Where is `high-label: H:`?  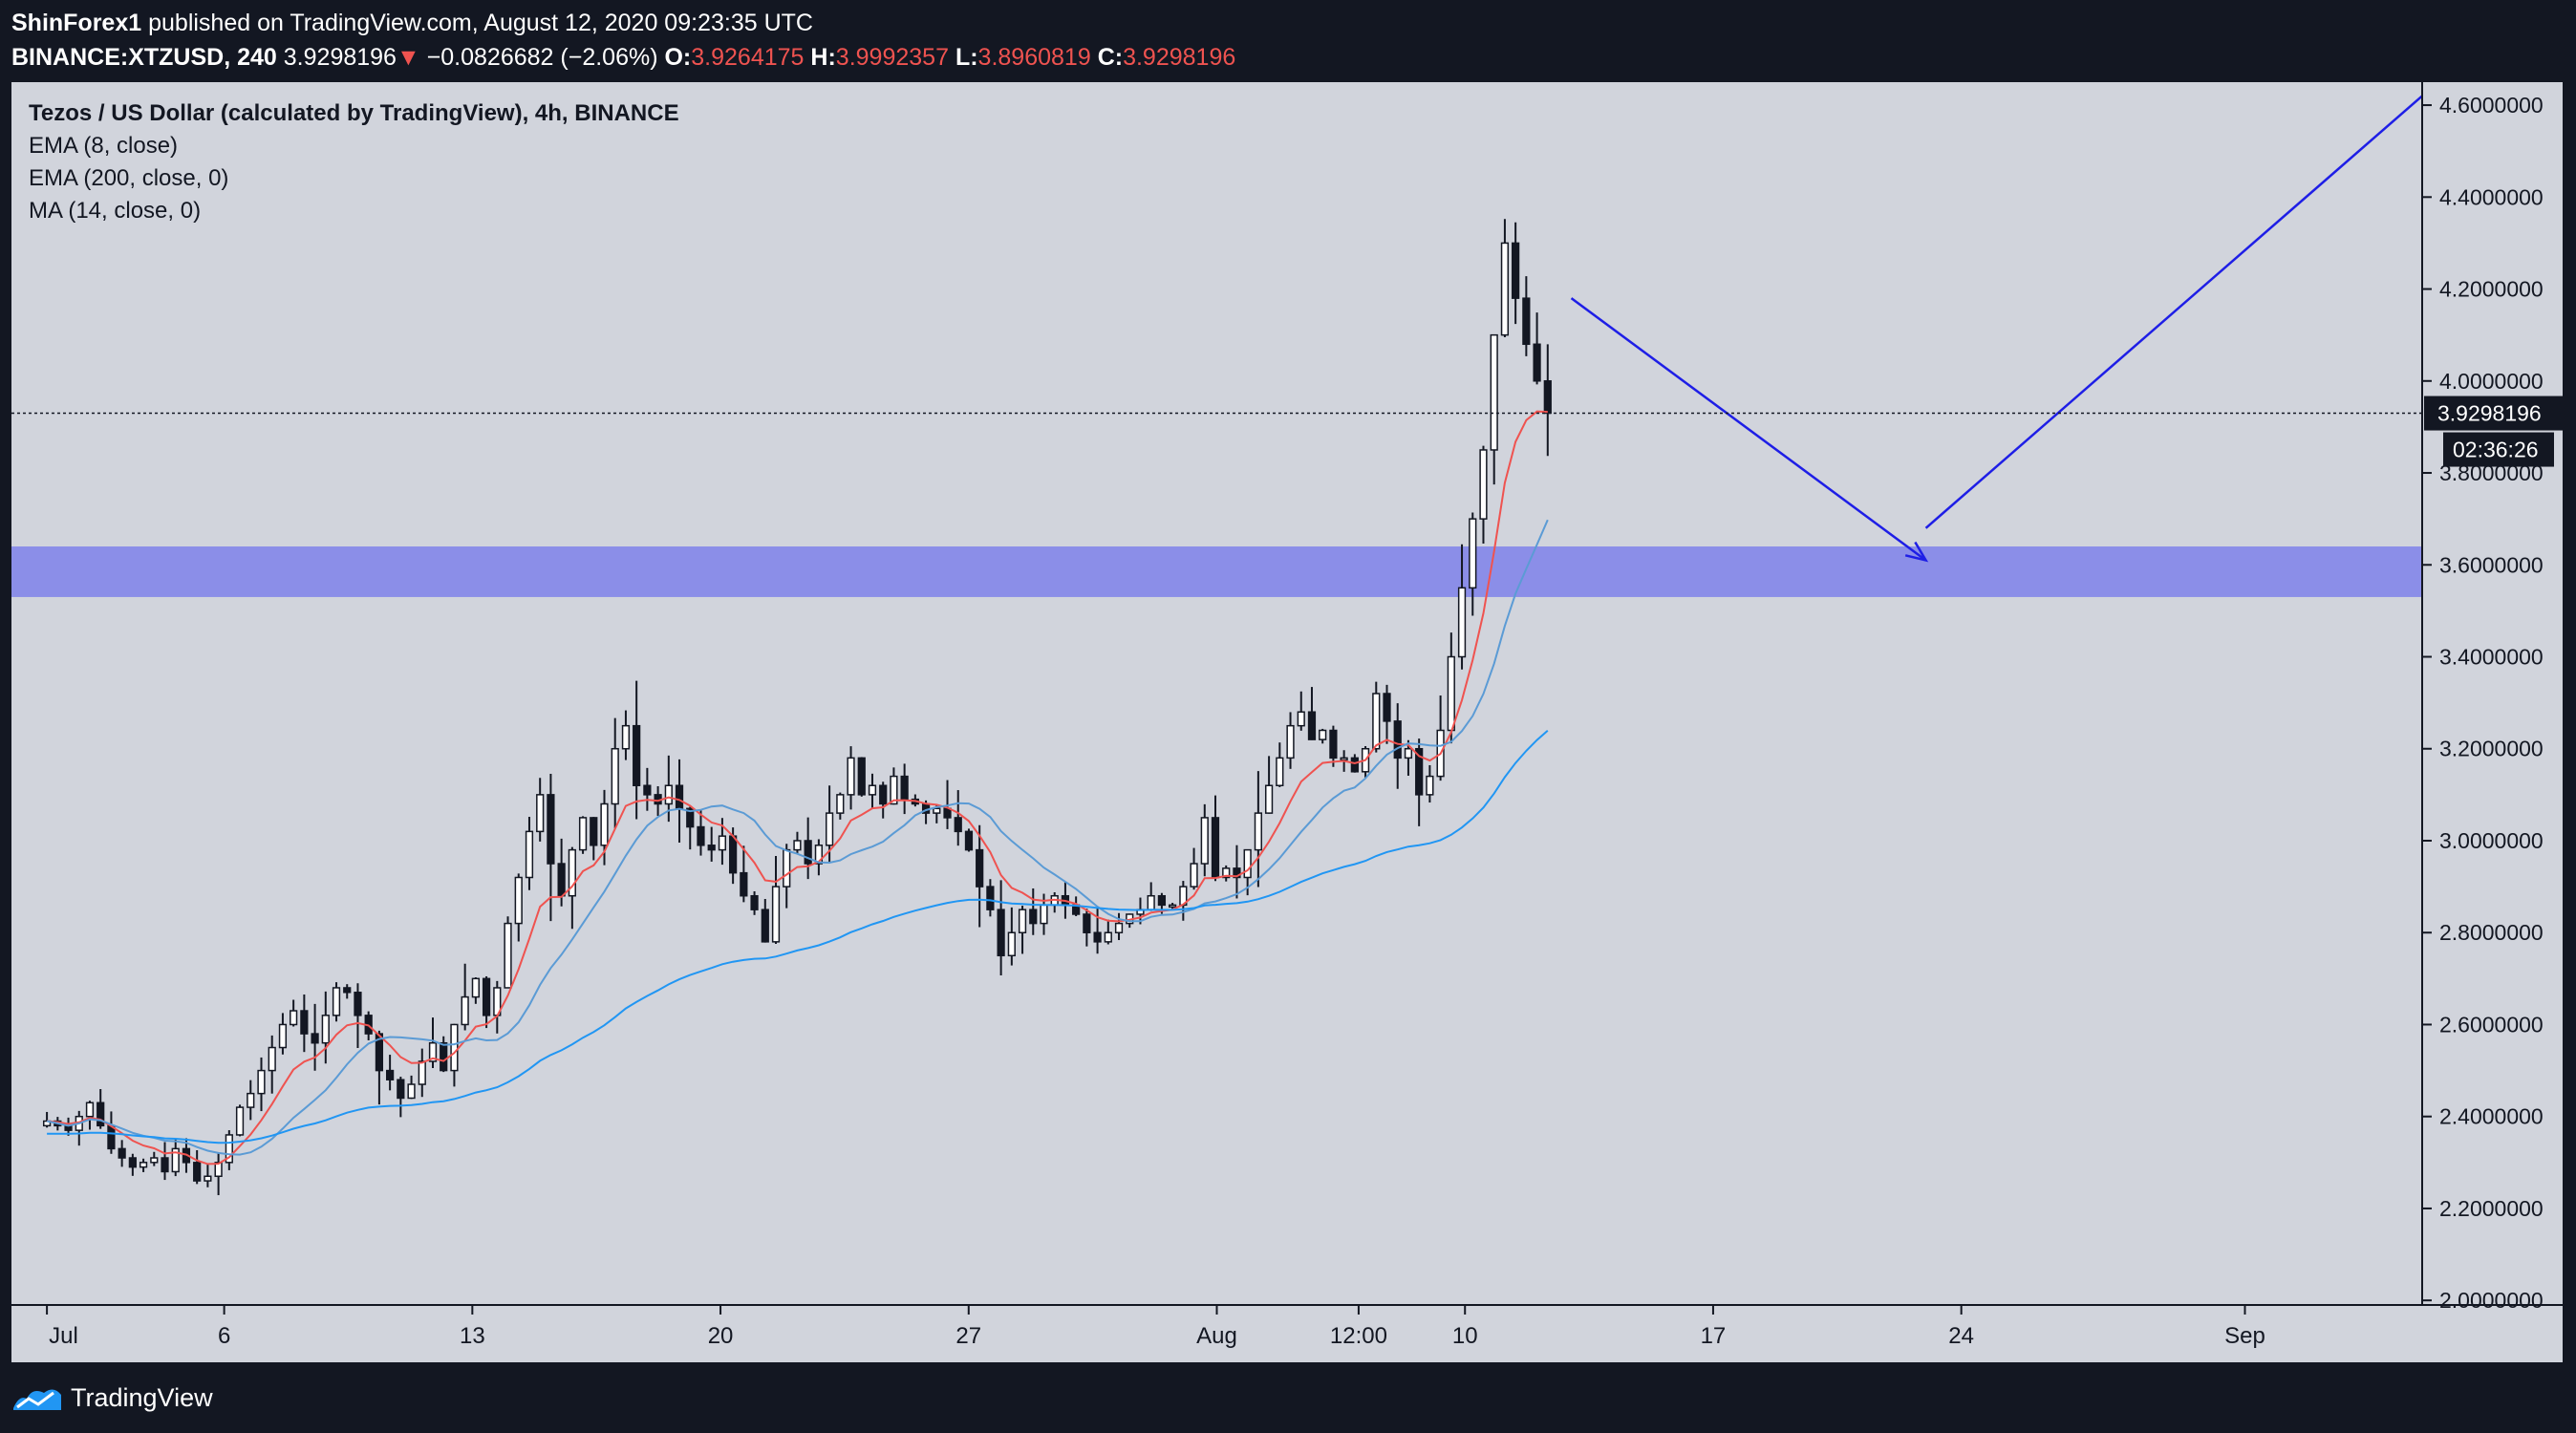
high-label: H: is located at coordinates (823, 58).